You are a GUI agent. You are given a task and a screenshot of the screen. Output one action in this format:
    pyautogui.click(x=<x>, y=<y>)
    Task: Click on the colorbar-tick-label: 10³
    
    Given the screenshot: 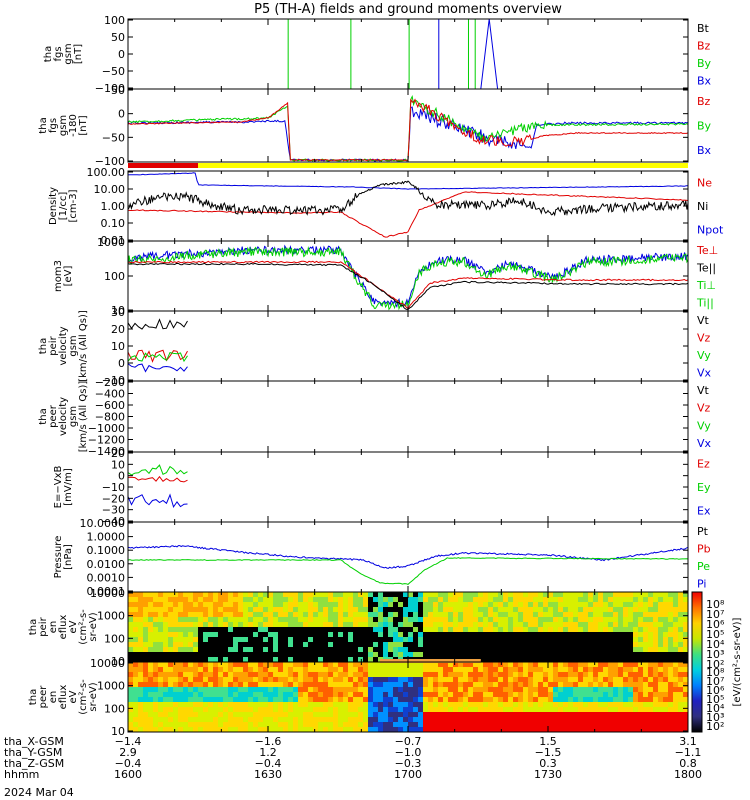 What is the action you would take?
    pyautogui.click(x=715, y=654)
    